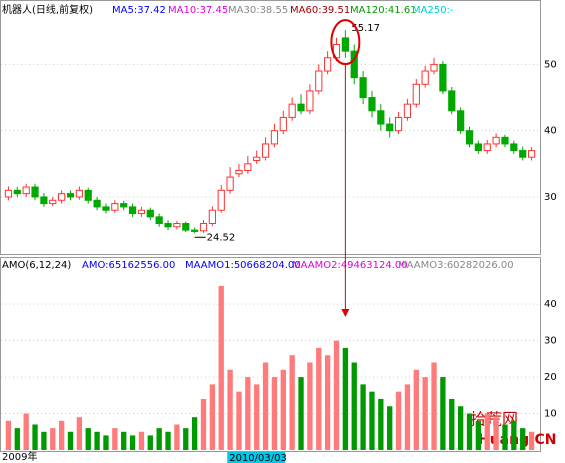 The image size is (565, 463). Describe the element at coordinates (550, 64) in the screenshot. I see `y-tick-label: 50` at that location.